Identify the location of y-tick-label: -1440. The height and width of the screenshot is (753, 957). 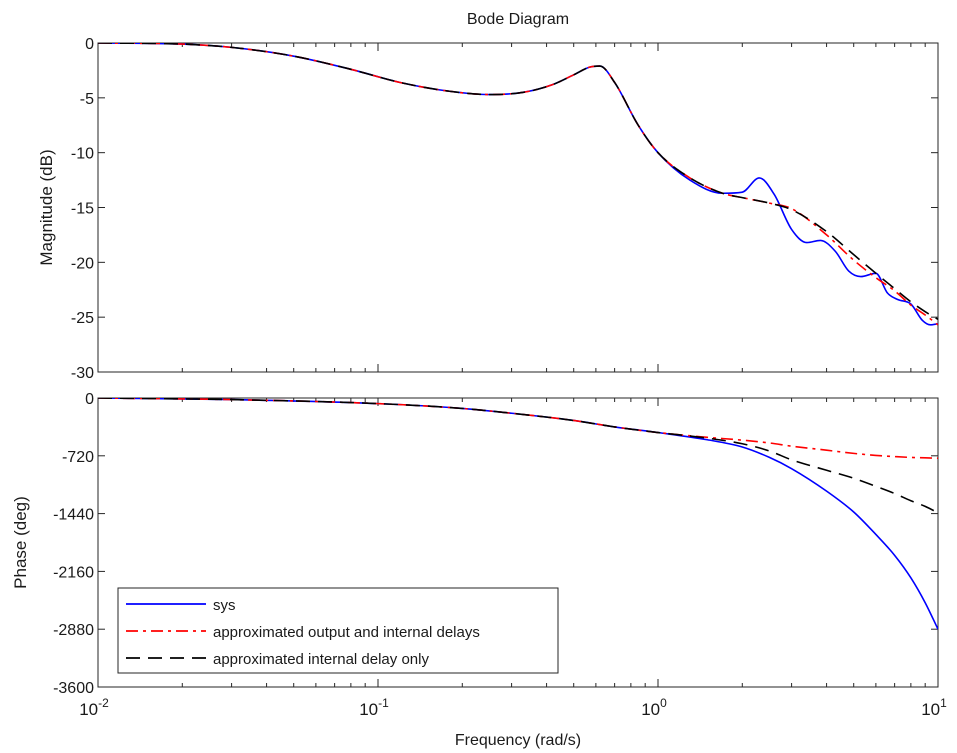
(73, 515).